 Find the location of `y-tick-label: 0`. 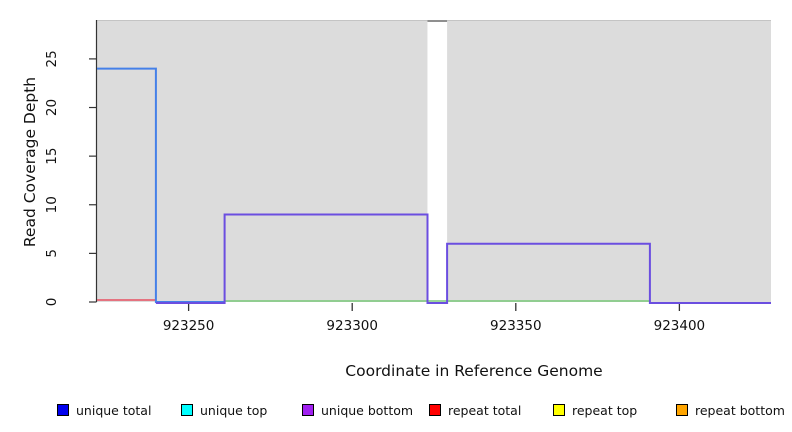

y-tick-label: 0 is located at coordinates (52, 302).